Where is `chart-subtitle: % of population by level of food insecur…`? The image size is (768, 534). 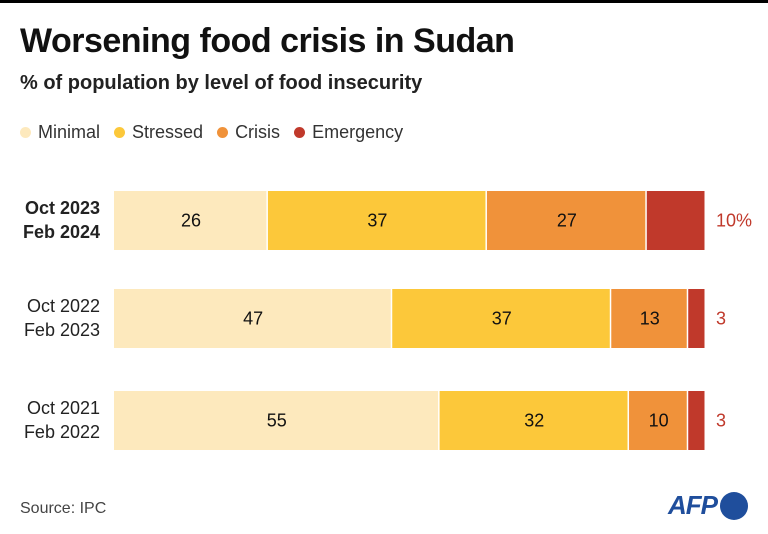 chart-subtitle: % of population by level of food insecur… is located at coordinates (221, 83).